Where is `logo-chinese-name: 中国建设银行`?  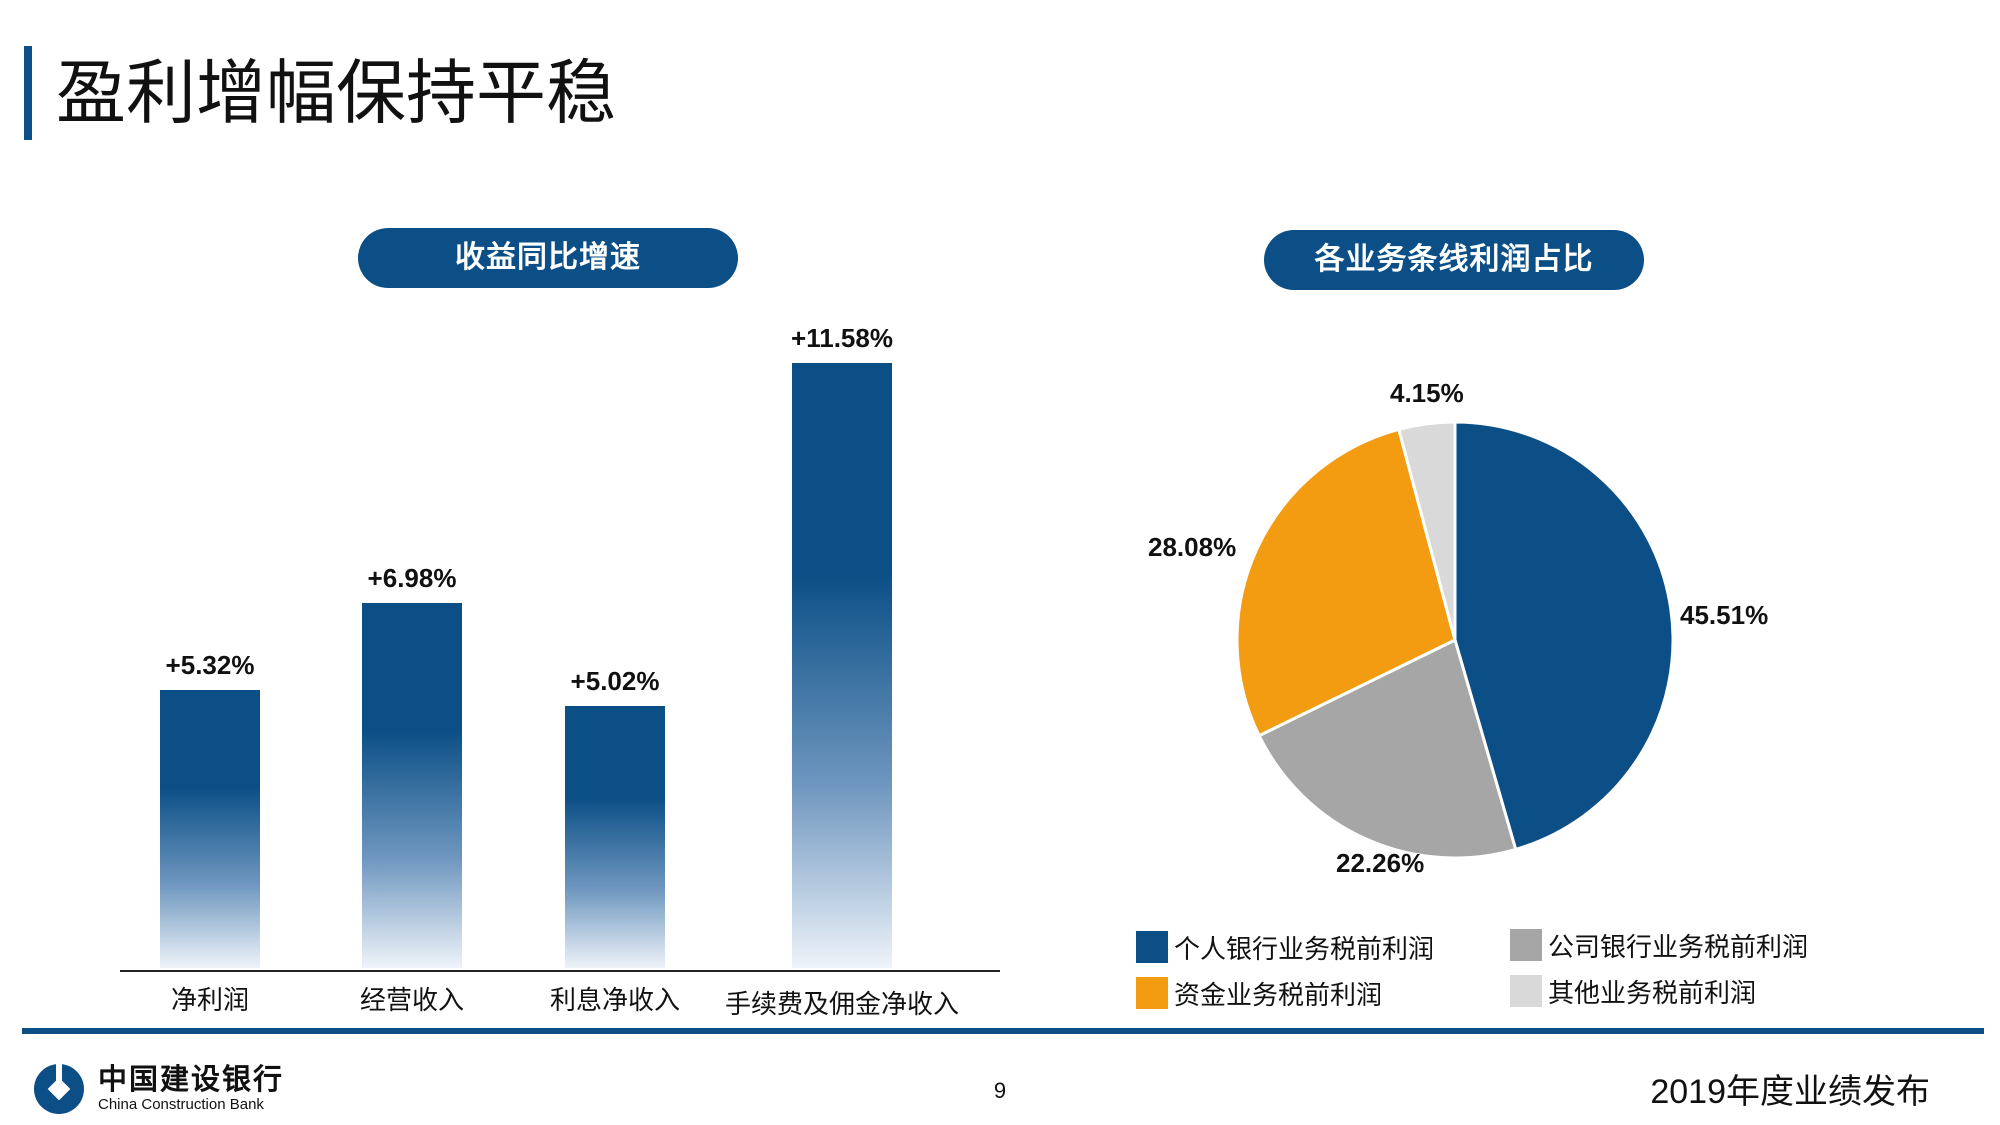 logo-chinese-name: 中国建设银行 is located at coordinates (191, 1080).